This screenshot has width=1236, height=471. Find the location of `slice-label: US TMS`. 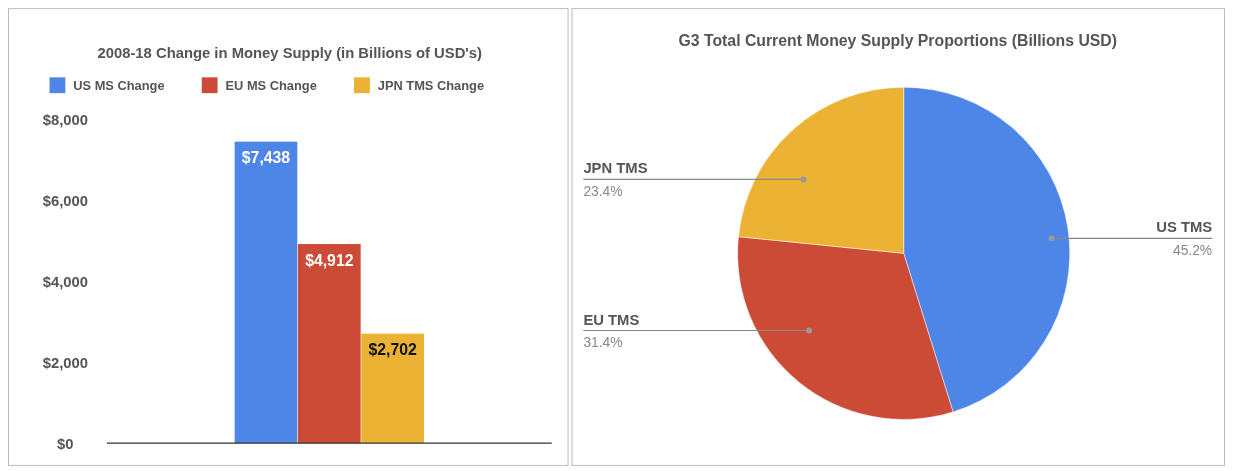

slice-label: US TMS is located at coordinates (1184, 227).